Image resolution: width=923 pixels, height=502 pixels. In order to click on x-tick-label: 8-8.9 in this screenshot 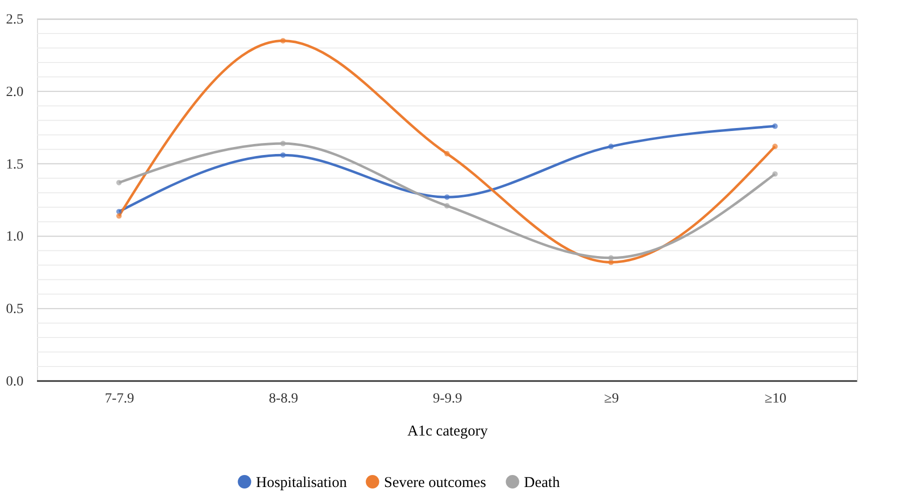, I will do `click(283, 399)`.